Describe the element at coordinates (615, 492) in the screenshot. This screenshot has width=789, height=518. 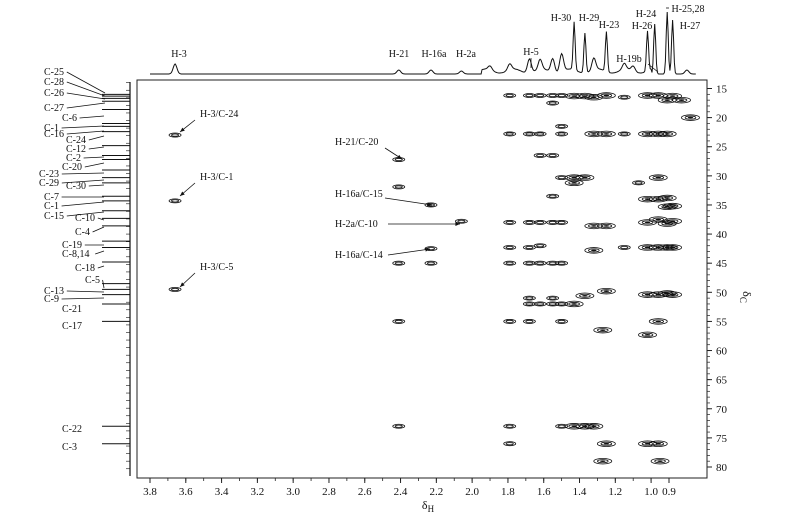
I see `x-tick-label: 1.2` at that location.